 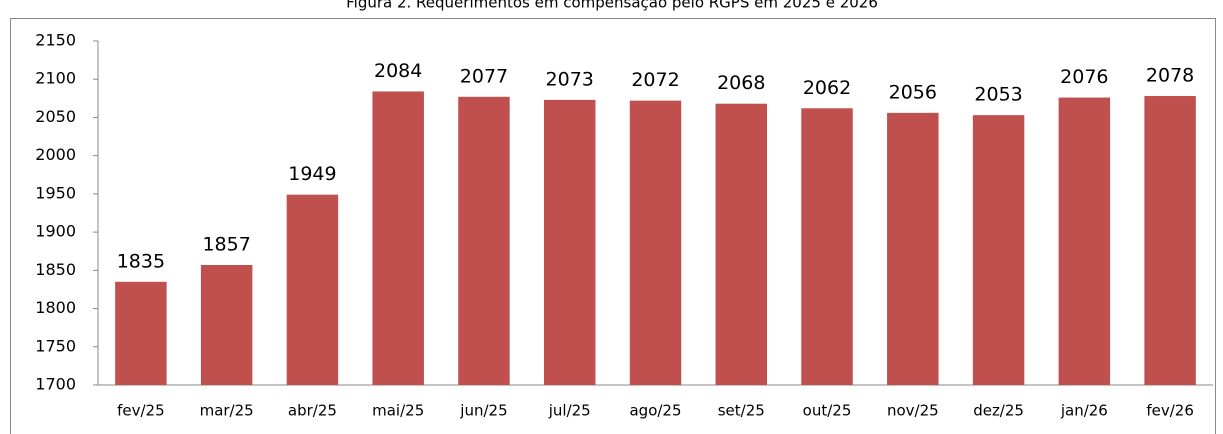 What do you see at coordinates (1170, 76) in the screenshot?
I see `data-label: 2078` at bounding box center [1170, 76].